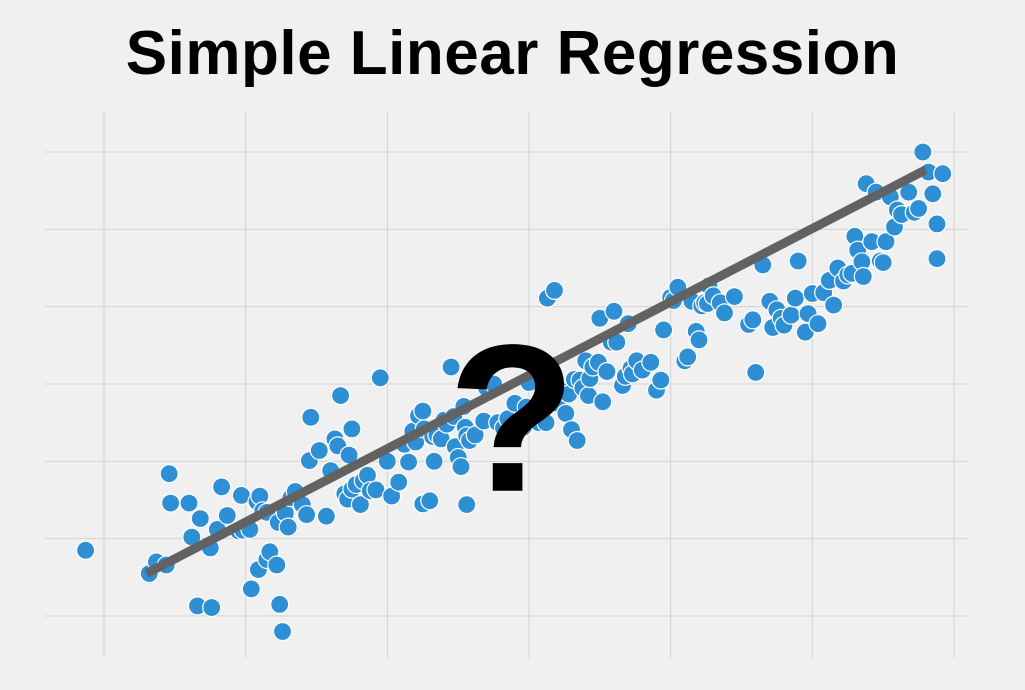  I want to click on question-mark-annotation: ?, so click(512, 418).